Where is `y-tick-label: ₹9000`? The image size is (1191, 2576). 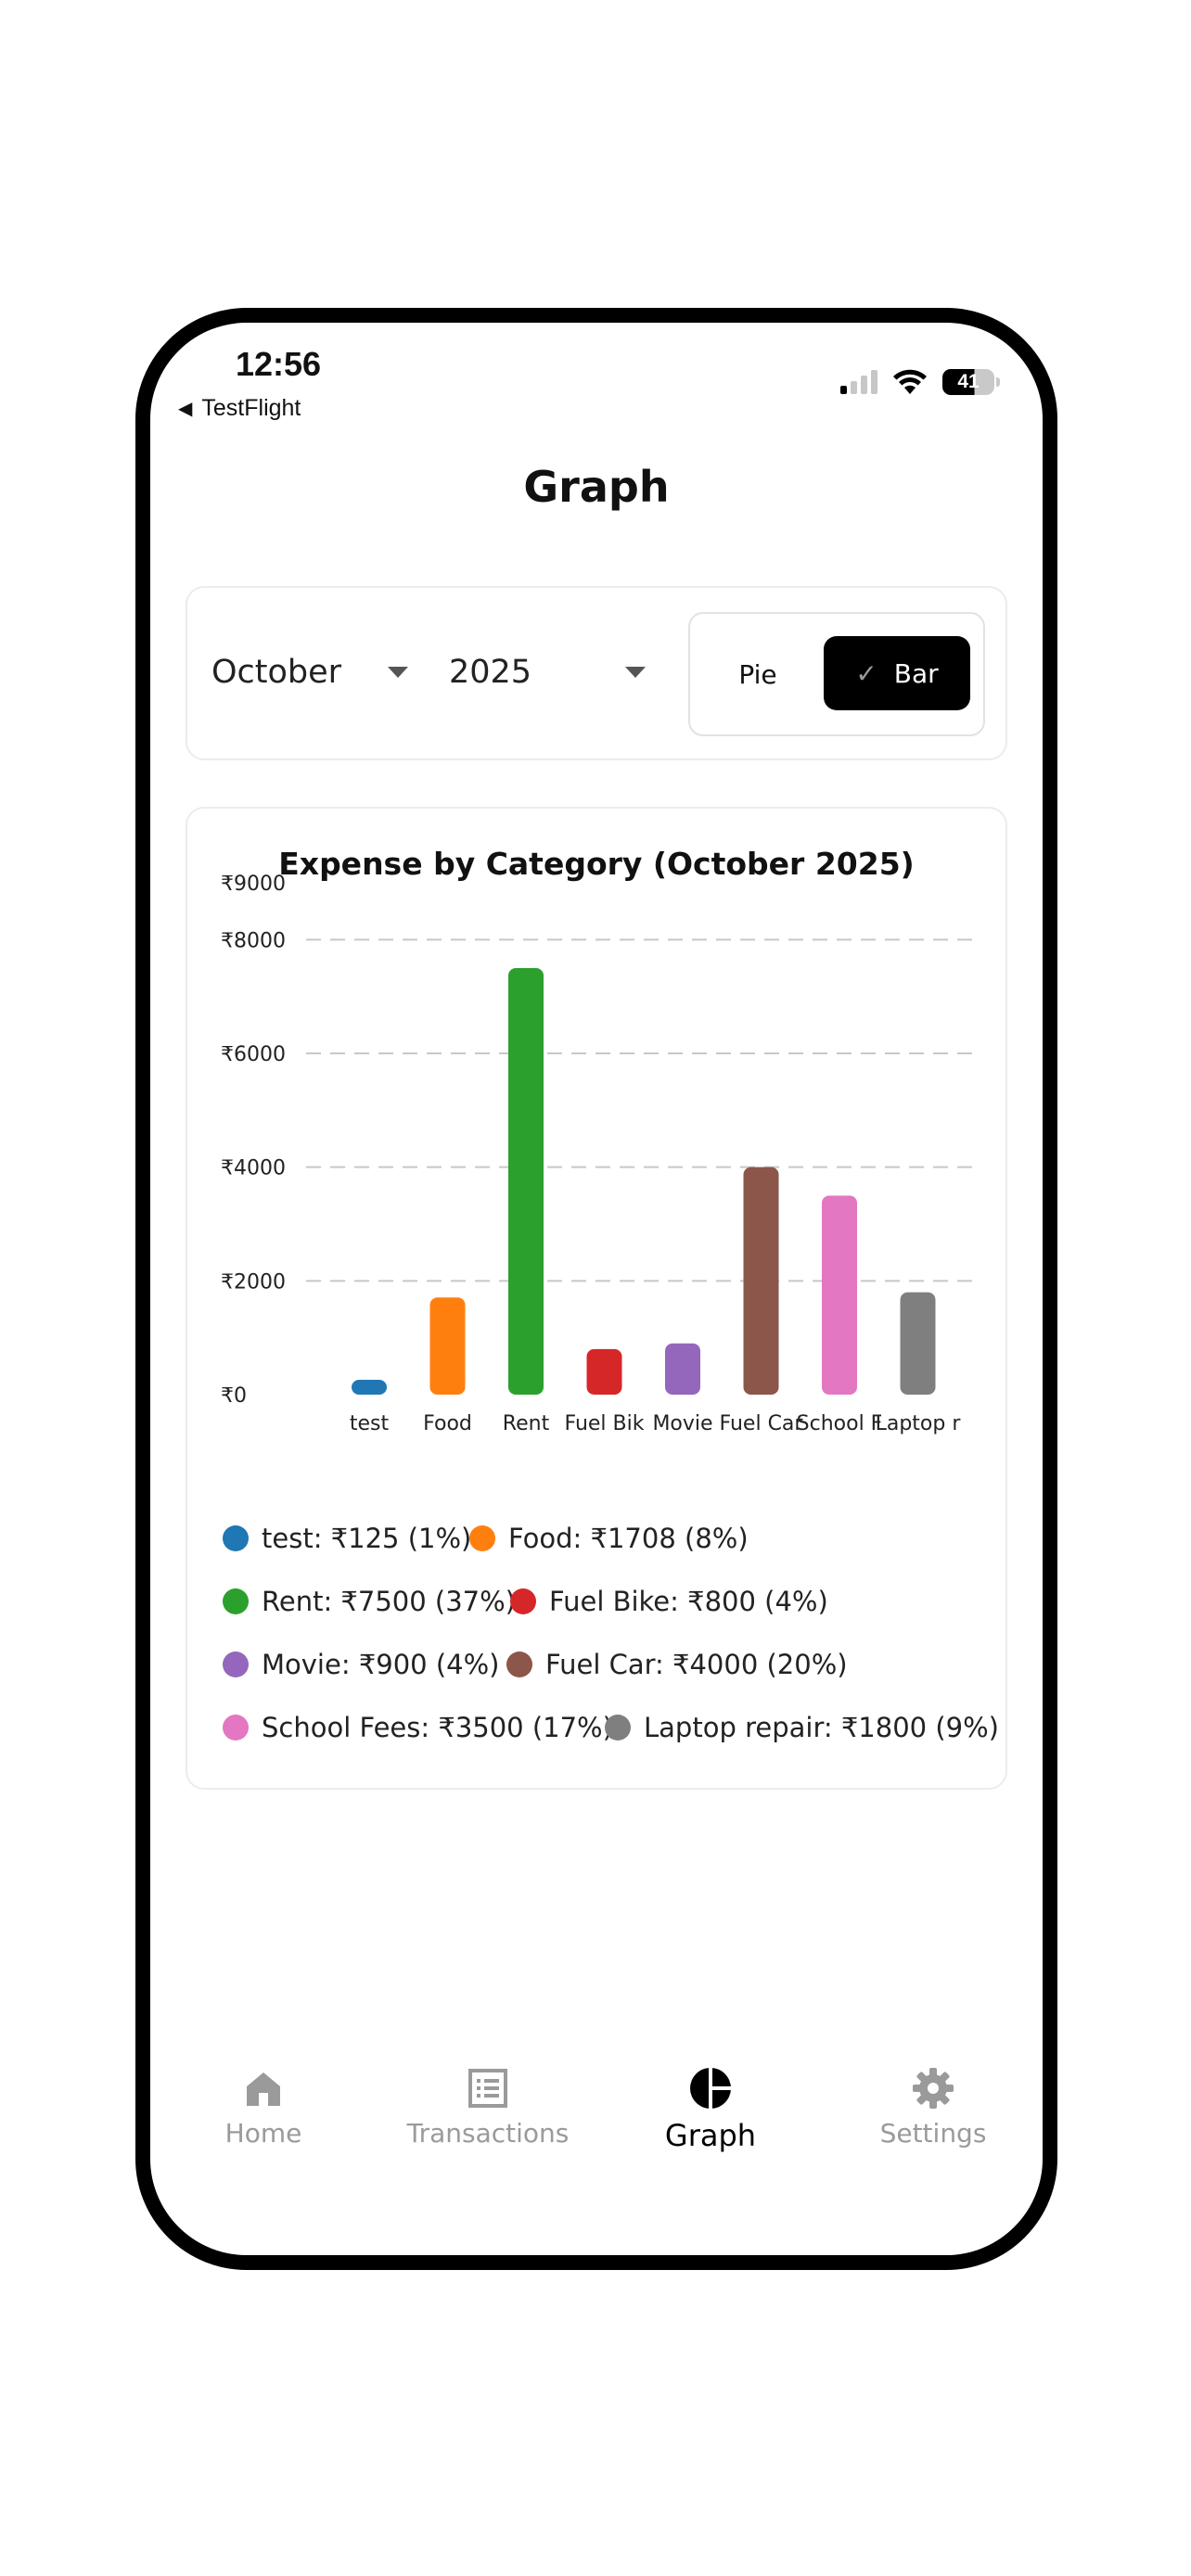 y-tick-label: ₹9000 is located at coordinates (253, 884).